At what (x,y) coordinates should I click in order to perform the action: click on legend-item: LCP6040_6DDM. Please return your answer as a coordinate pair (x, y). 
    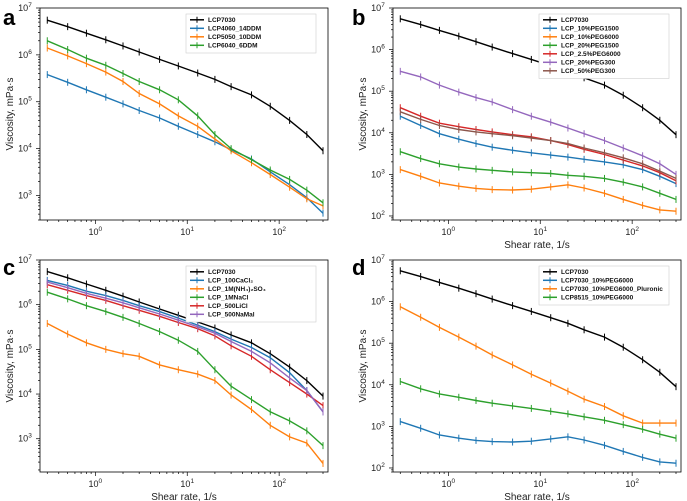
    Looking at the image, I should click on (224, 46).